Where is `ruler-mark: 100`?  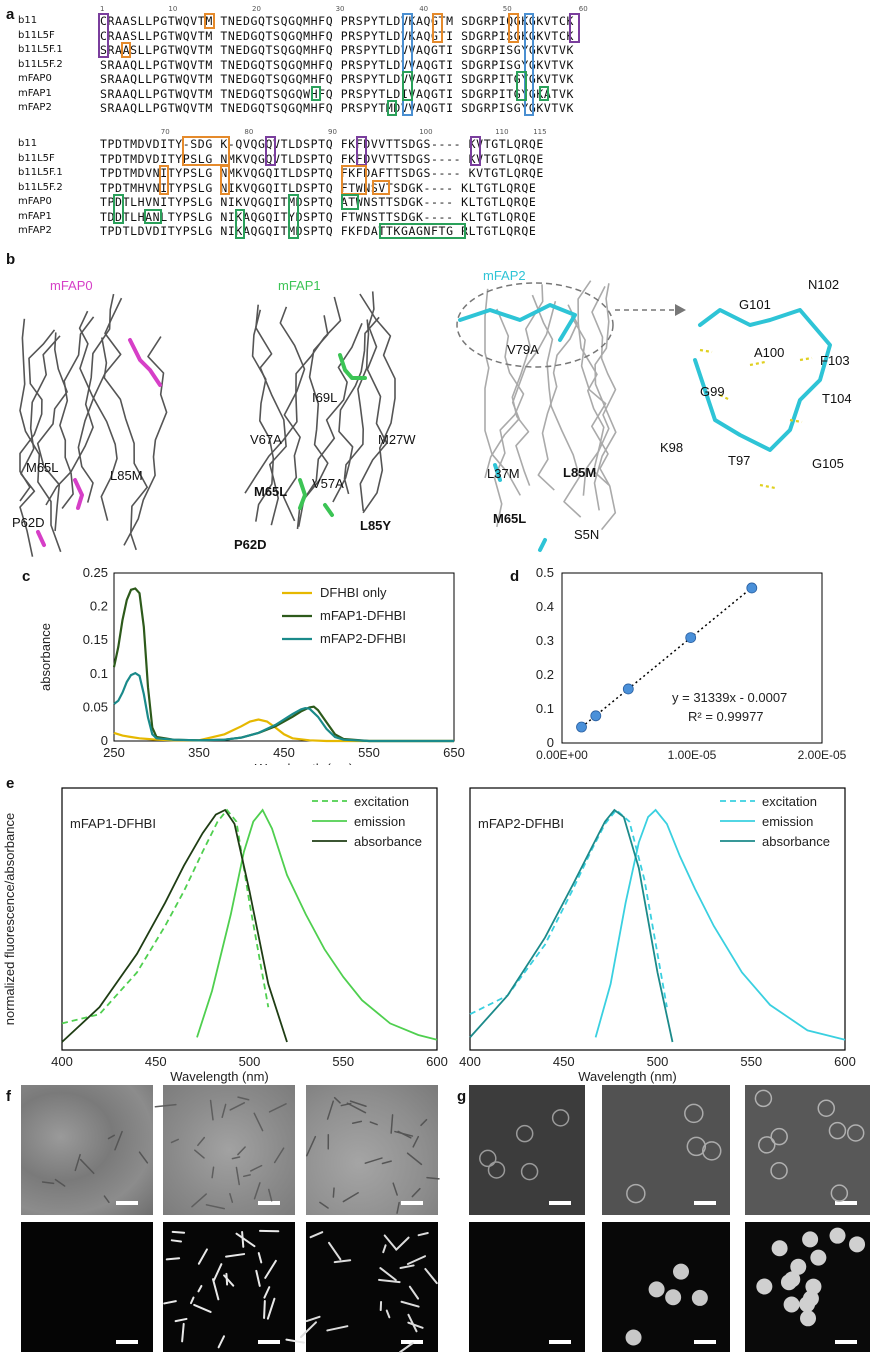 ruler-mark: 100 is located at coordinates (426, 132).